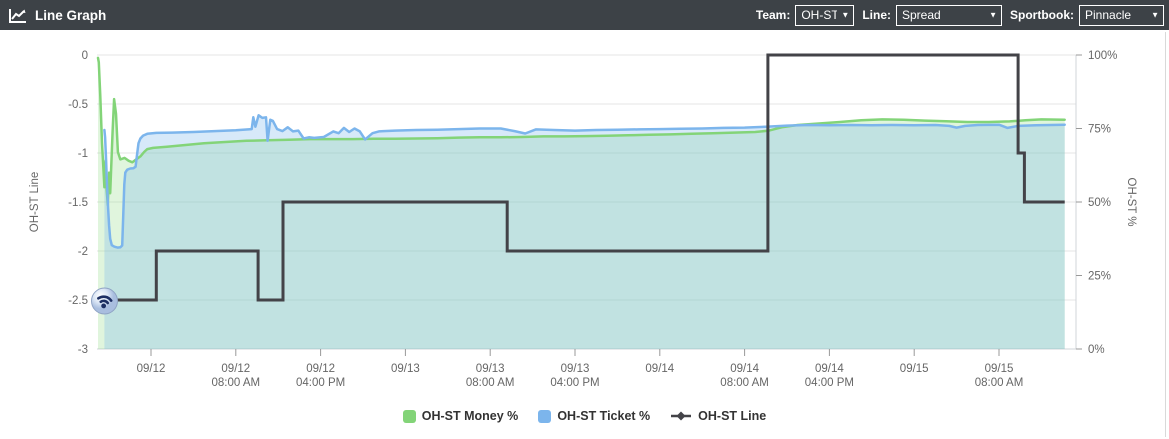 The image size is (1169, 439). I want to click on line-series-marker-icon, so click(681, 416).